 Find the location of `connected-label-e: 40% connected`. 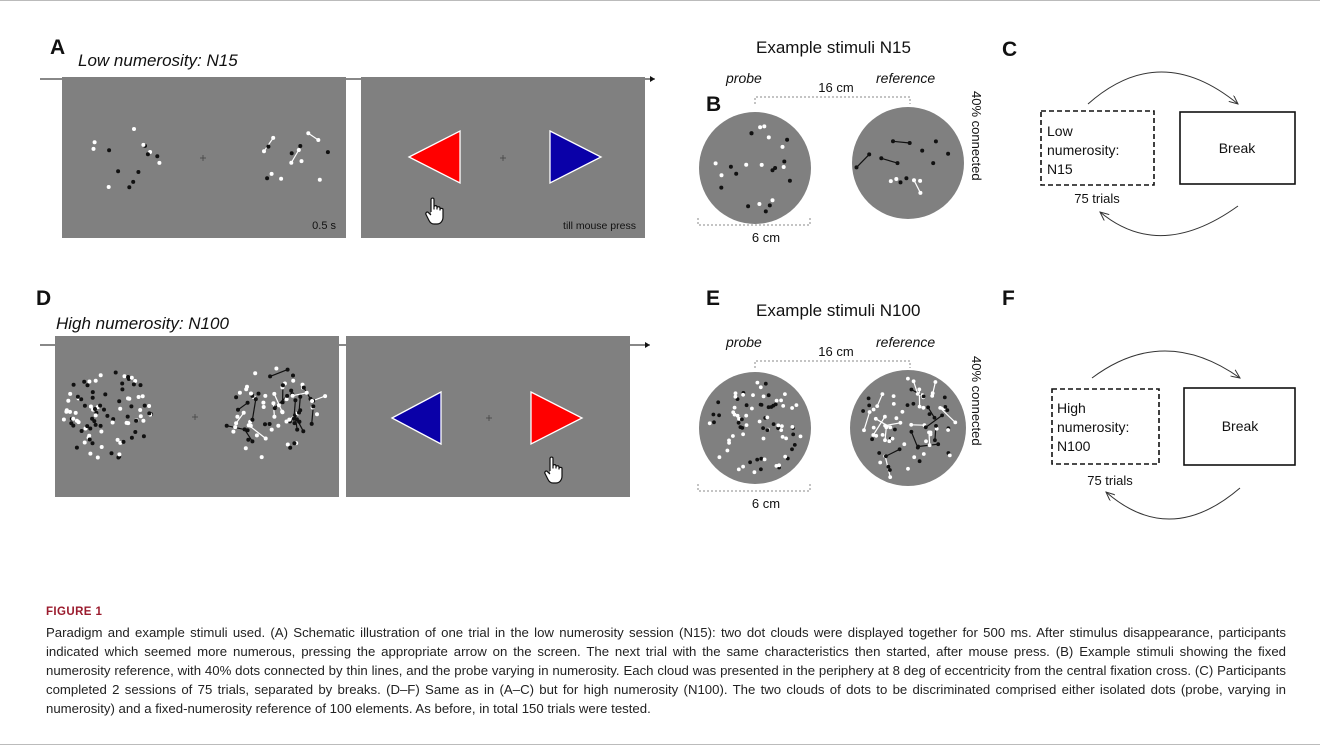

connected-label-e: 40% connected is located at coordinates (976, 401).